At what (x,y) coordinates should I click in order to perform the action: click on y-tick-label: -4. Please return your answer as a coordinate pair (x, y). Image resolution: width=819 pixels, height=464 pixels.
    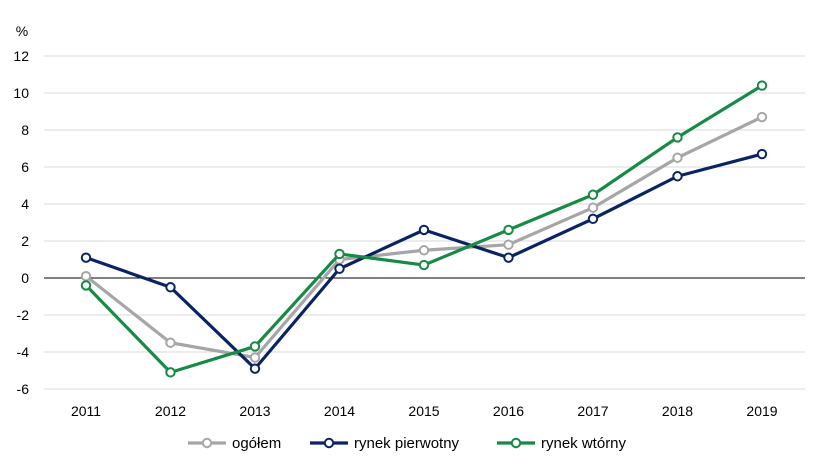
    Looking at the image, I should click on (23, 352).